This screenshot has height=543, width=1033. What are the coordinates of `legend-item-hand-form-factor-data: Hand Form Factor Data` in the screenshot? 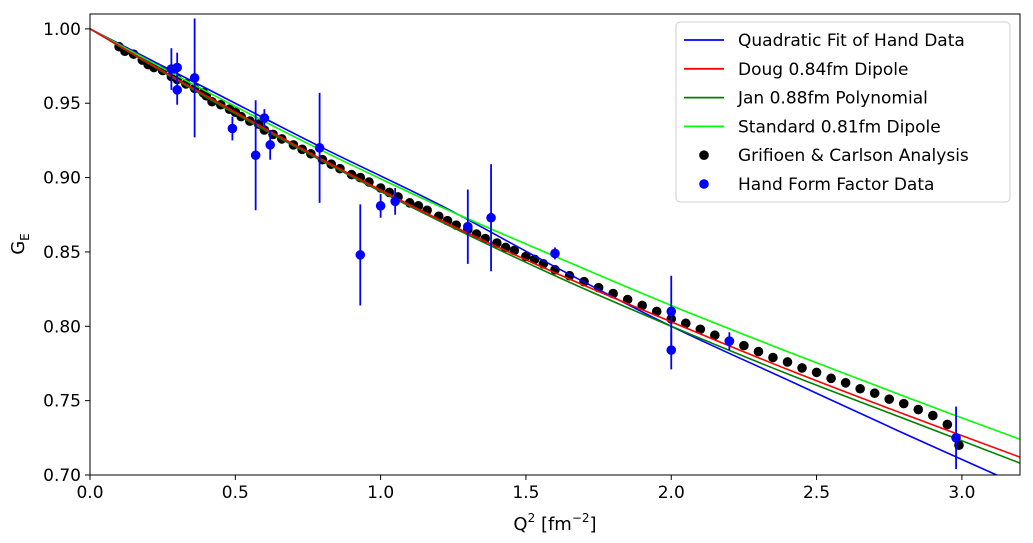 It's located at (816, 185).